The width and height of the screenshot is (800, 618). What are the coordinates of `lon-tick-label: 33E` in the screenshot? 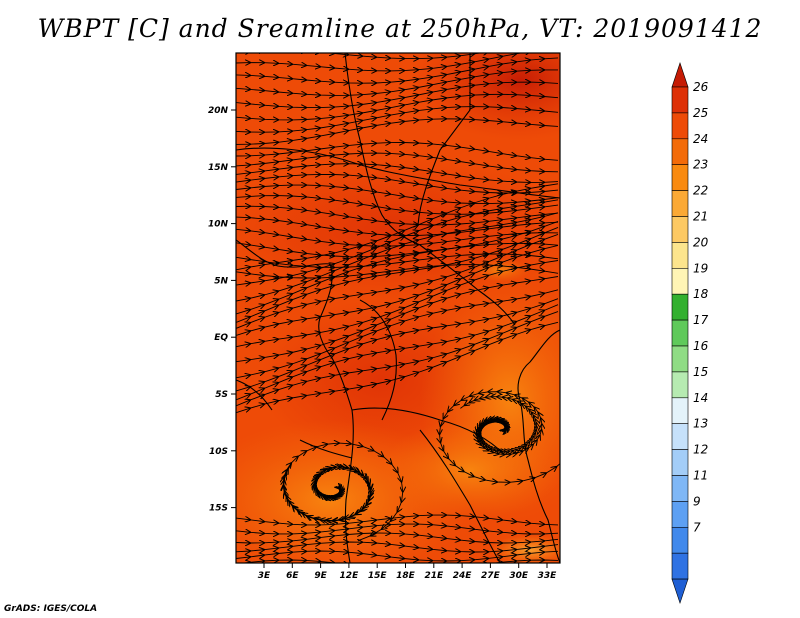 It's located at (548, 576).